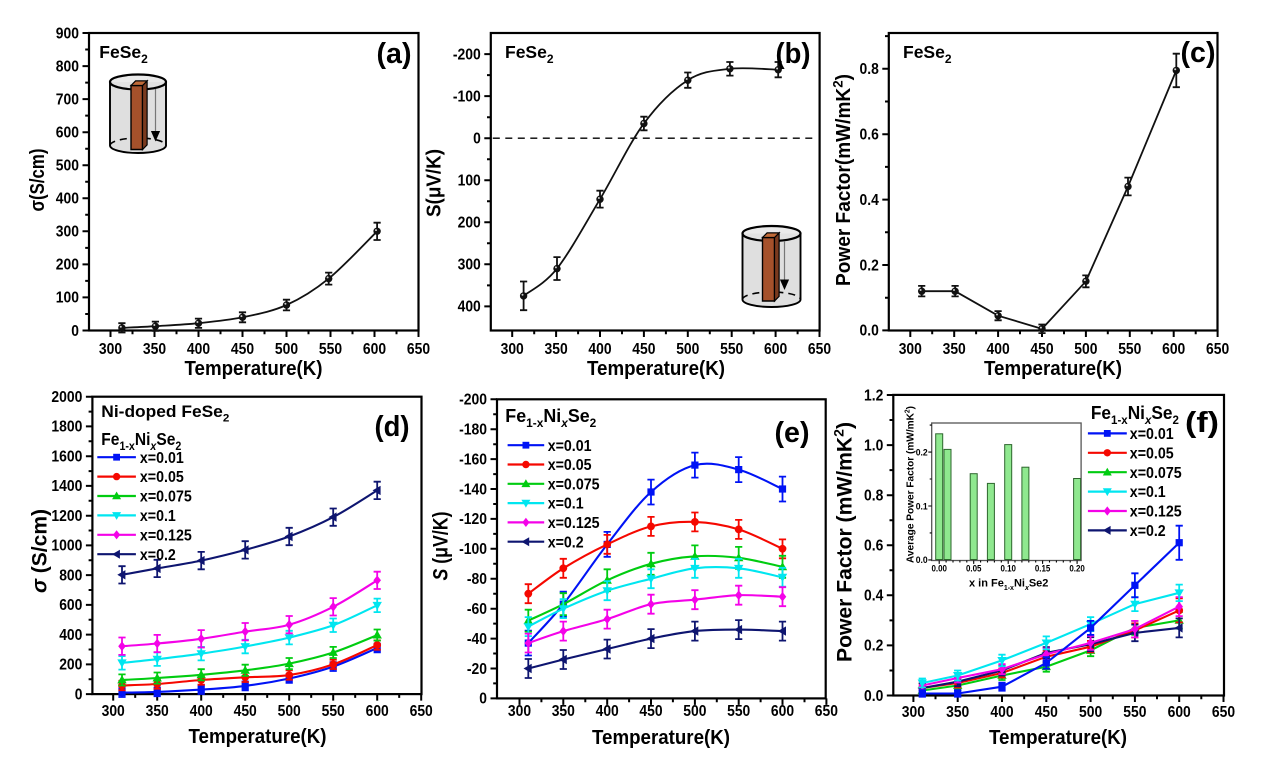  What do you see at coordinates (66, 546) in the screenshot?
I see `svg-text: 1000` at bounding box center [66, 546].